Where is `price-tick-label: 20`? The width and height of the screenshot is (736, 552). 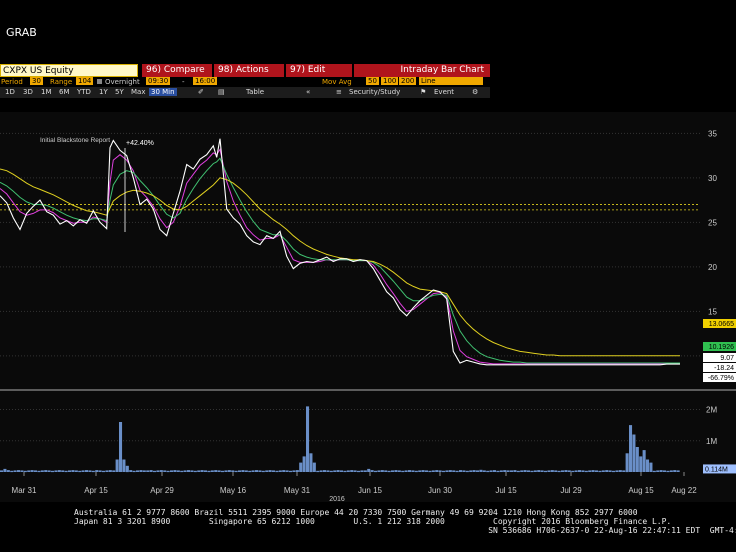 price-tick-label: 20 is located at coordinates (712, 267).